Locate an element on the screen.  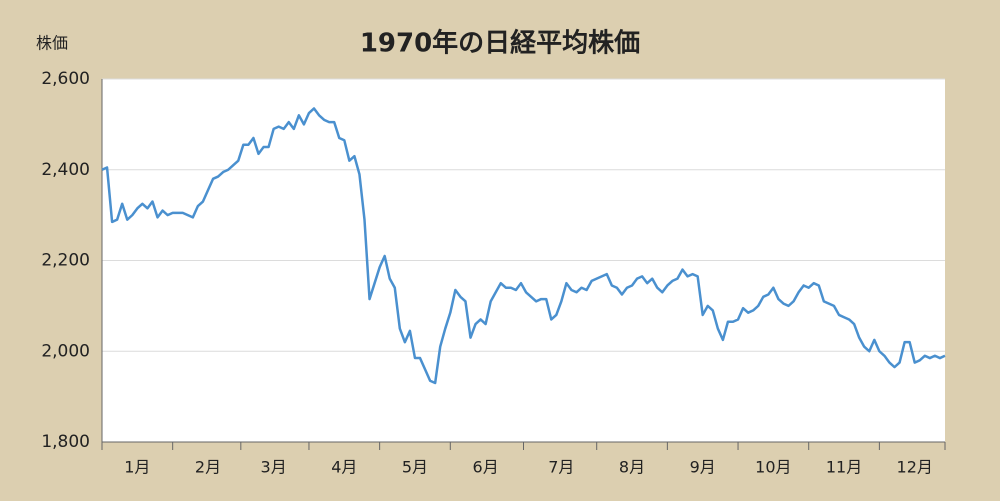
y-tick-label: 1,800 is located at coordinates (65, 442).